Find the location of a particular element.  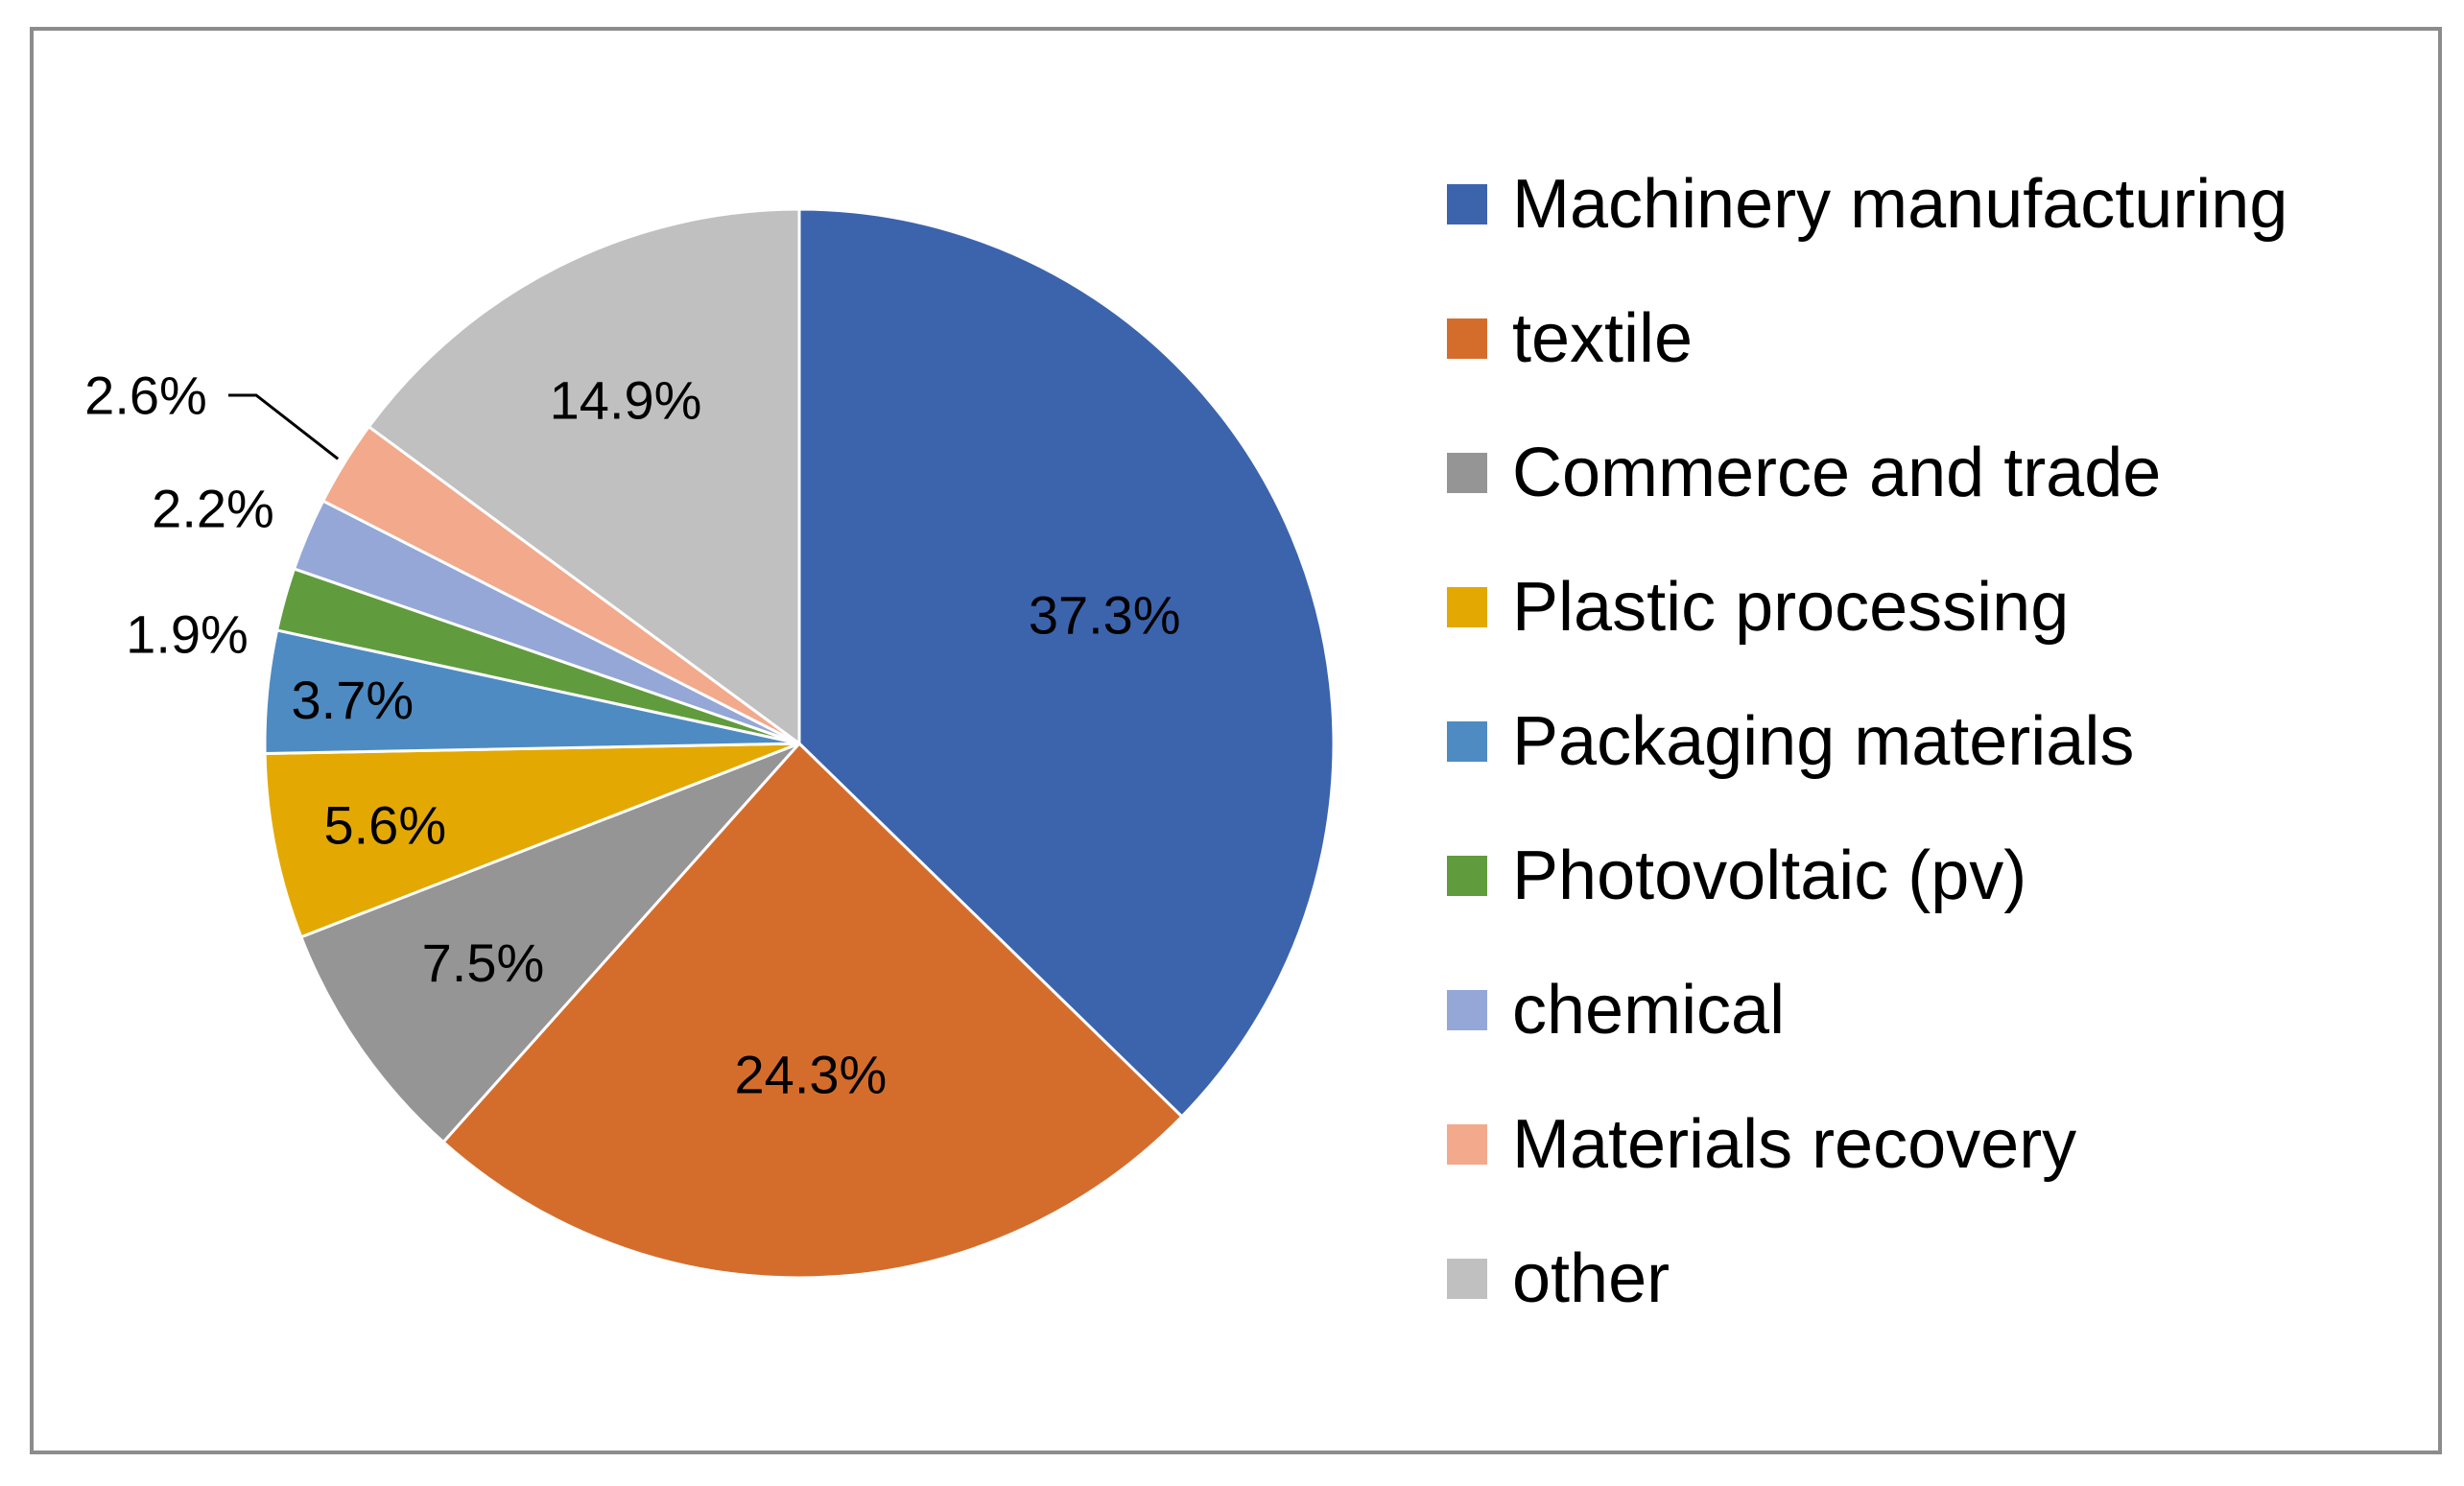

legend-swatch-materials-recovery is located at coordinates (1467, 1145).